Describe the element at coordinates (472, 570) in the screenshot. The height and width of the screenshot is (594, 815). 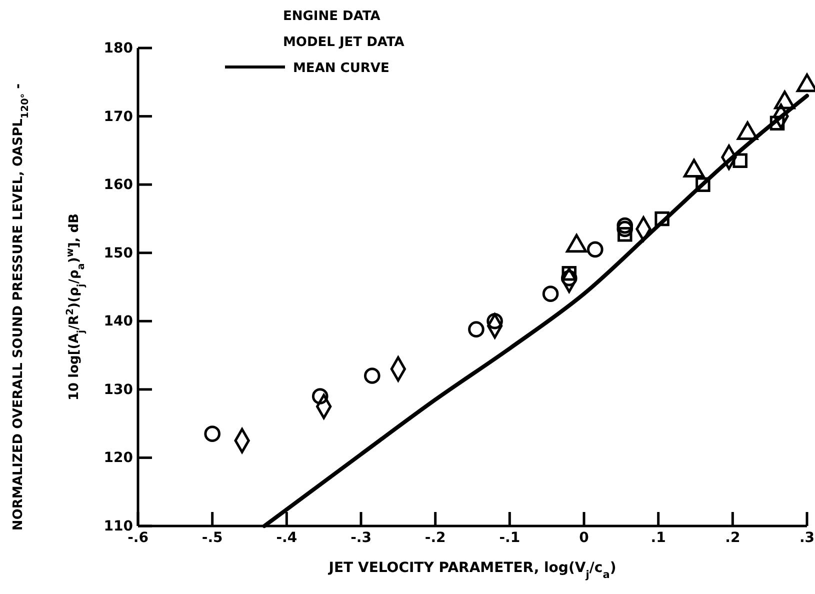
I see `x-axis-title: JET VELOCITY PARAMETER, log(V$_{j}$/c$_{a}$)` at that location.